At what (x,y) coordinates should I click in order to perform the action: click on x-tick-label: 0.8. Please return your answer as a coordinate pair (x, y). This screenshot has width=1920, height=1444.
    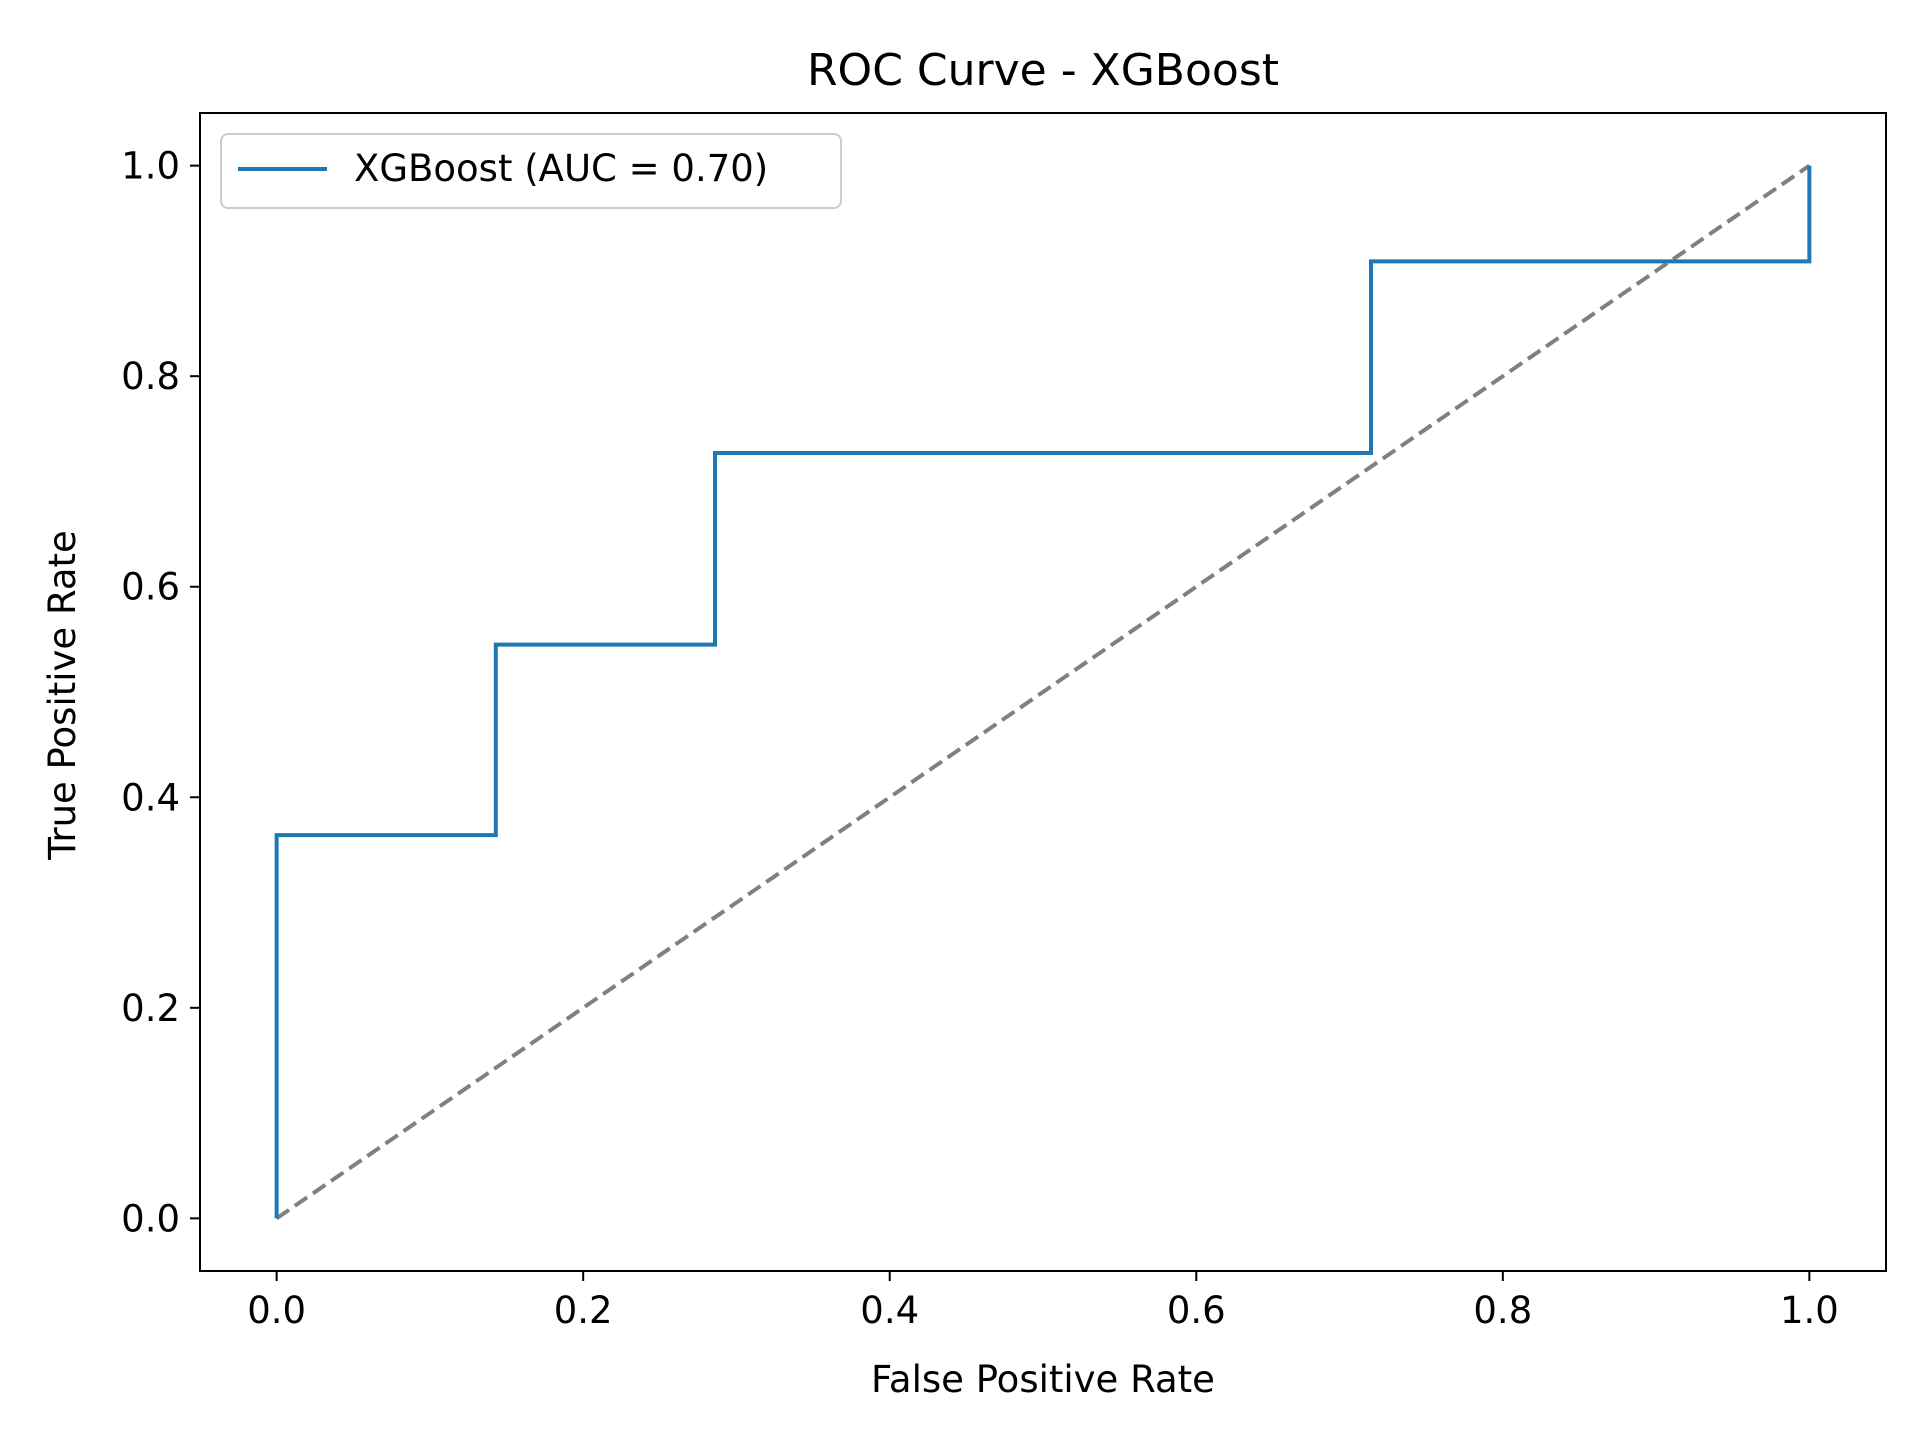
    Looking at the image, I should click on (1502, 1310).